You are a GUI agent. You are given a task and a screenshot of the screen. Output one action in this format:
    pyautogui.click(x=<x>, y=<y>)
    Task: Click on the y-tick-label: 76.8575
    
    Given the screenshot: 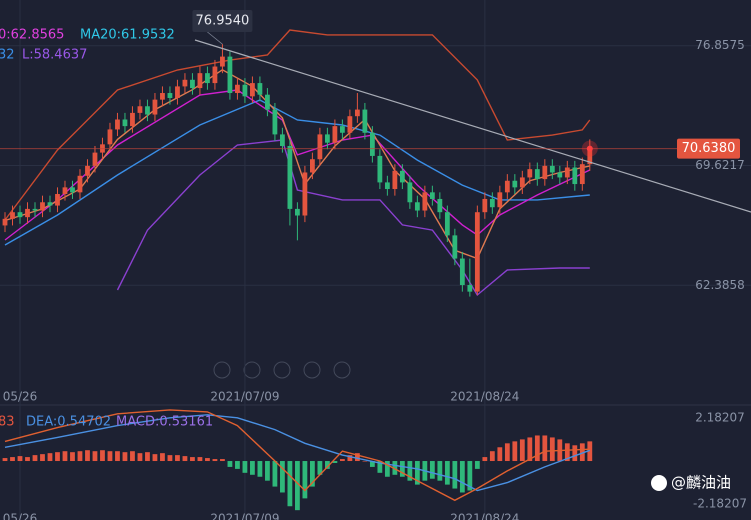 What is the action you would take?
    pyautogui.click(x=720, y=45)
    